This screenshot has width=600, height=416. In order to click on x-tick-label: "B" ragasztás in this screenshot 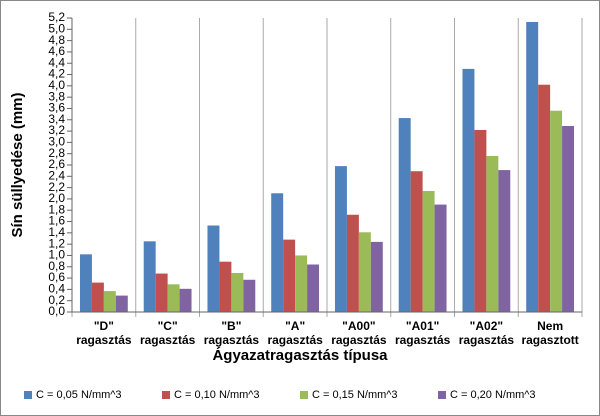, I will do `click(231, 333)`.